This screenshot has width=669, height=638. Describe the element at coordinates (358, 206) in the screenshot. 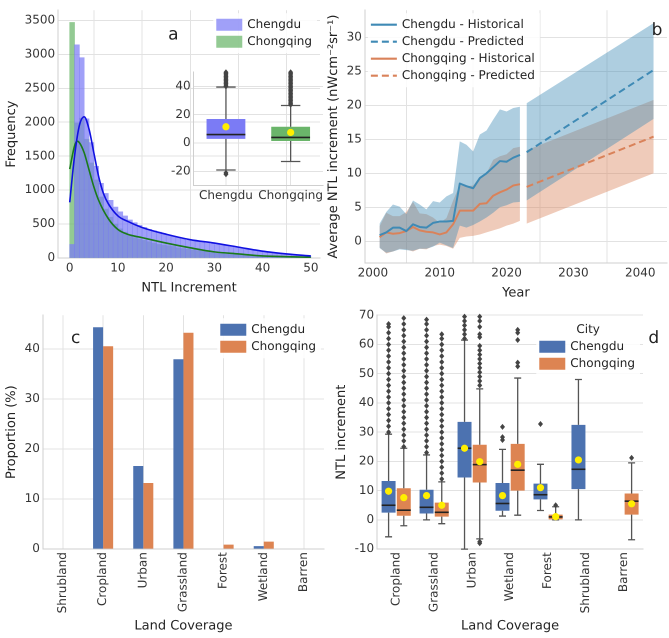

I see `y-tick-label: 5` at that location.